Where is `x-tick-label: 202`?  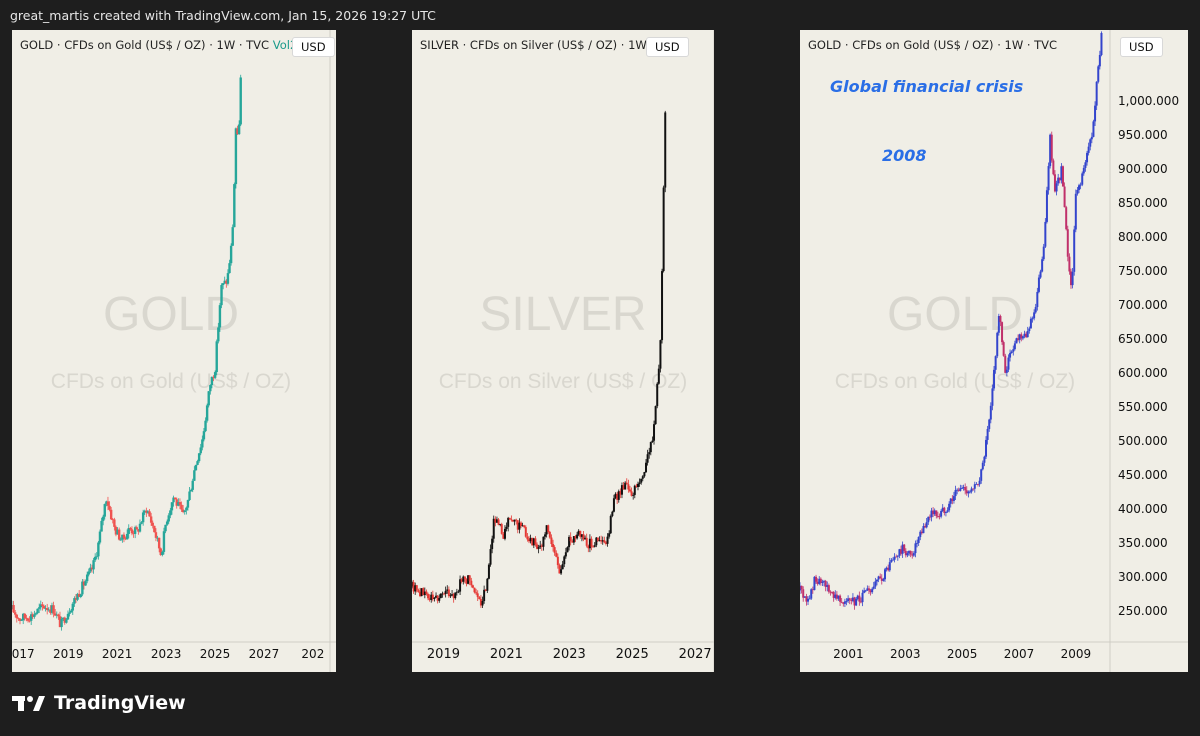 x-tick-label: 202 is located at coordinates (312, 654).